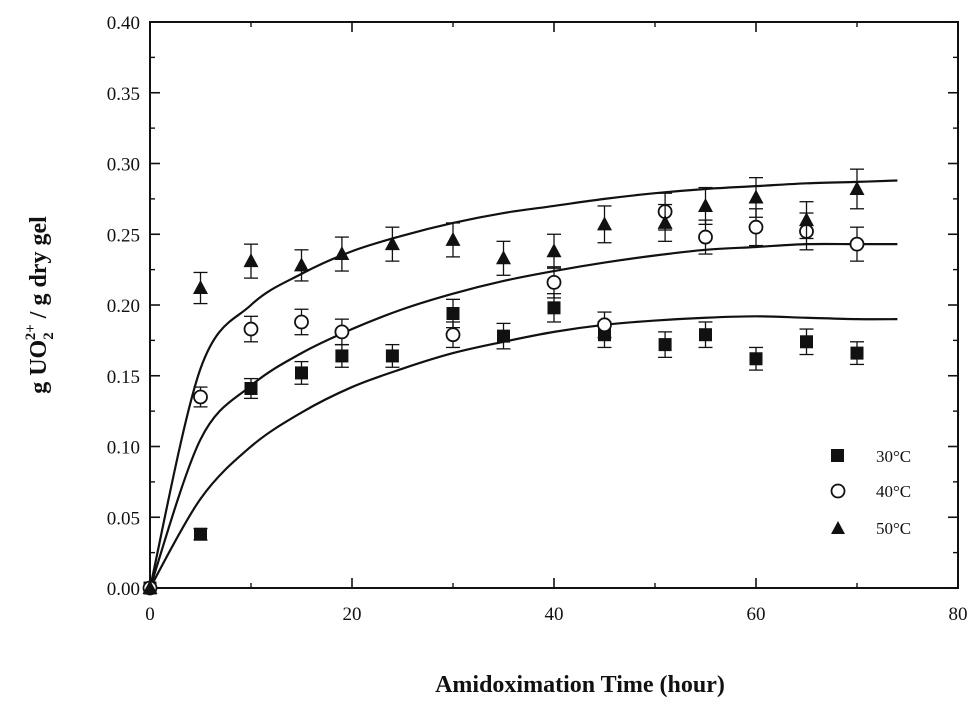 The image size is (973, 705). I want to click on y-axis-title-prefix: g UO, so click(39, 367).